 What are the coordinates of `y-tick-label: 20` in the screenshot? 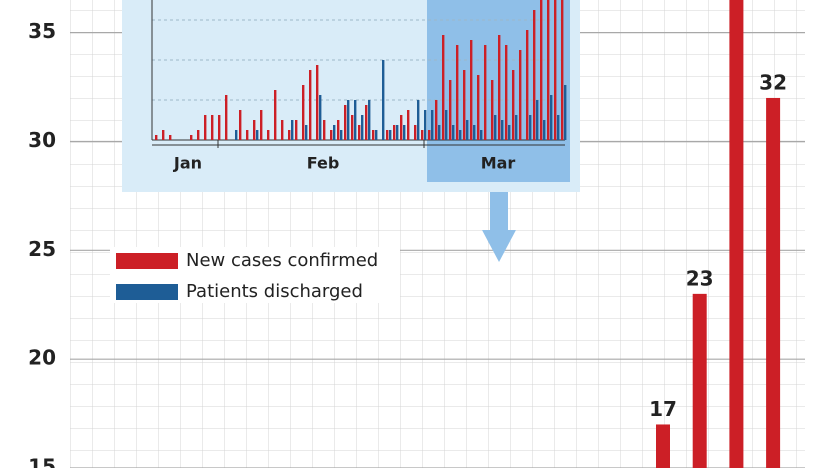 It's located at (42, 358).